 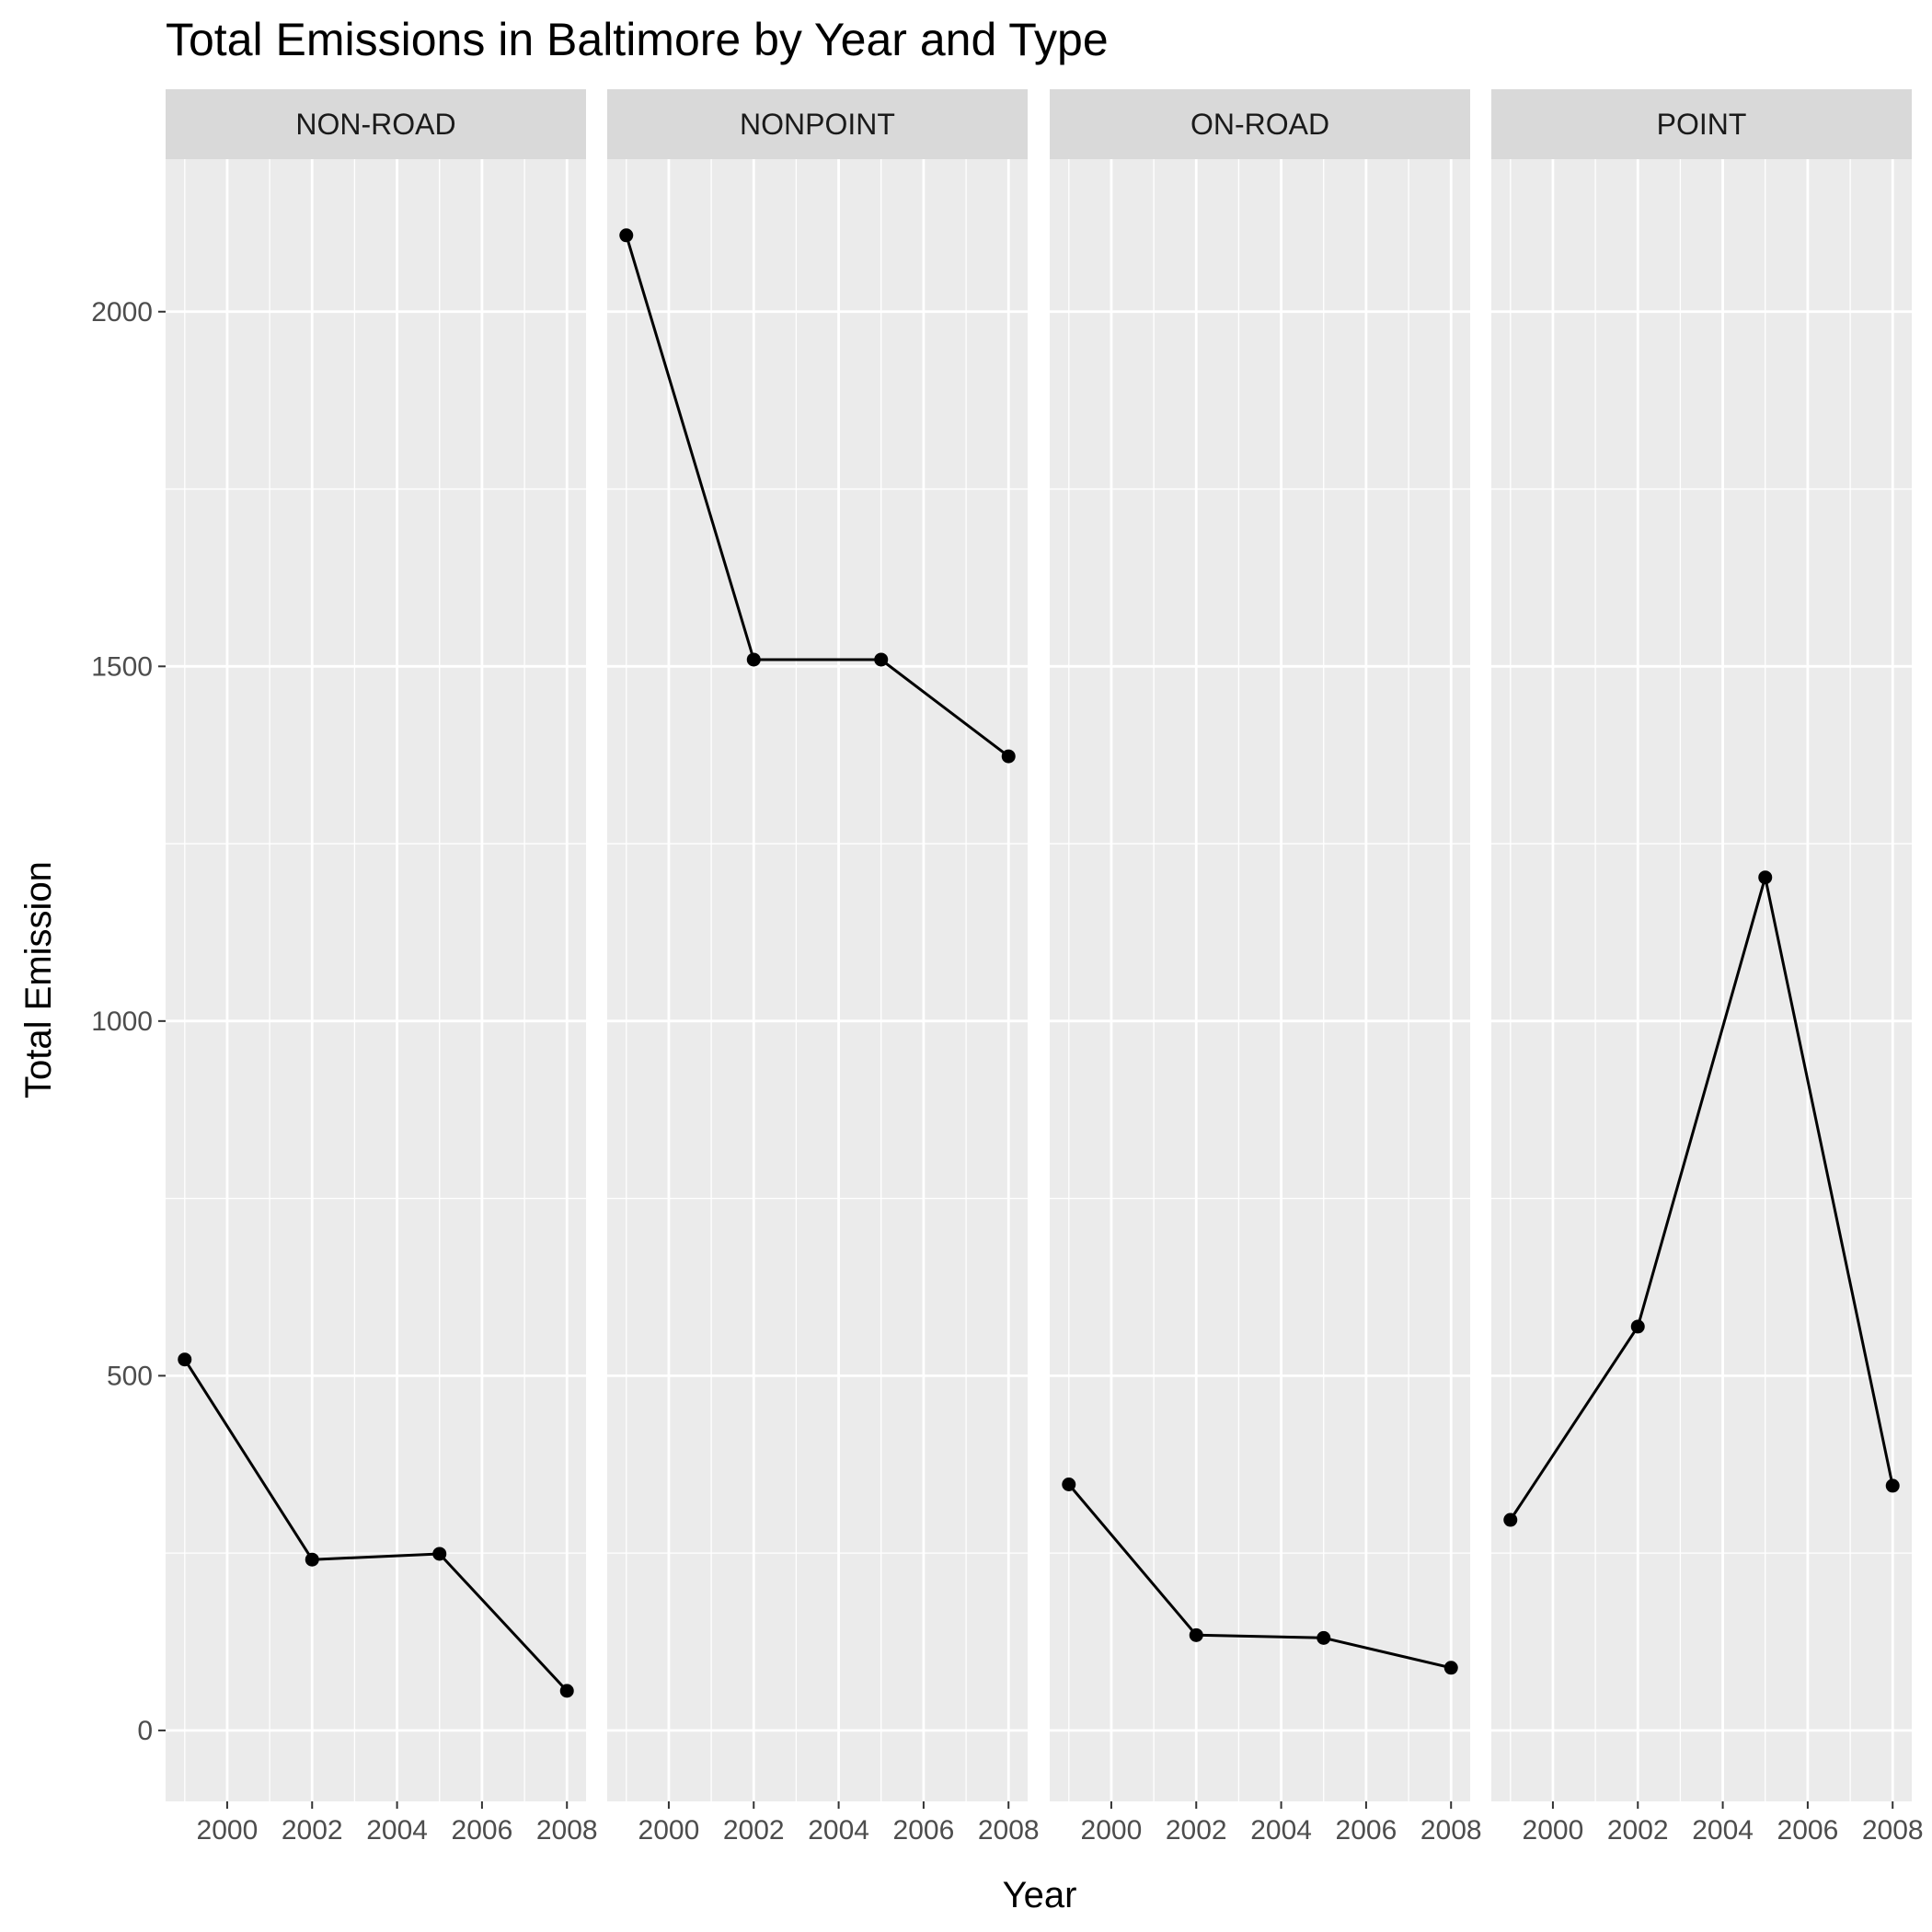 What do you see at coordinates (130, 1376) in the screenshot?
I see `y-tick-label: 500` at bounding box center [130, 1376].